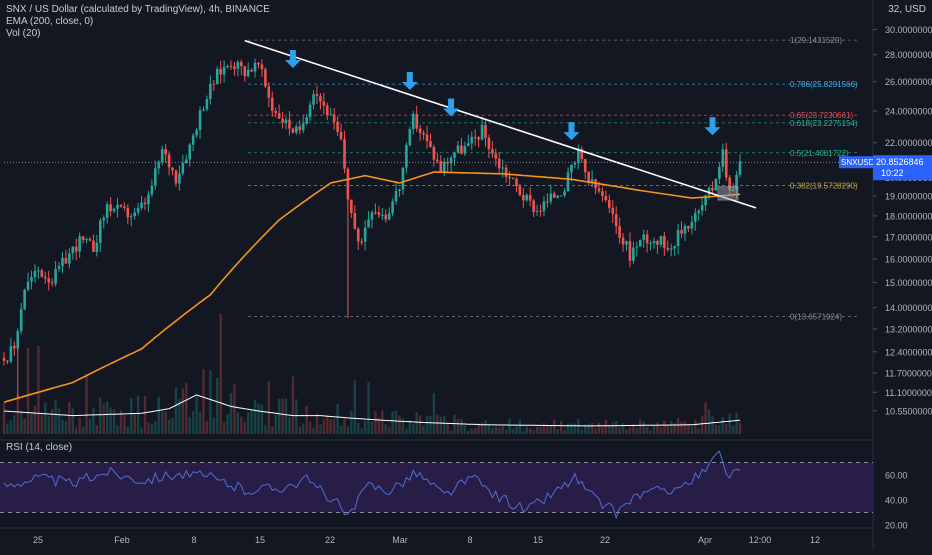 The height and width of the screenshot is (555, 932). I want to click on price-tick-label: 19.0000000, so click(908, 197).